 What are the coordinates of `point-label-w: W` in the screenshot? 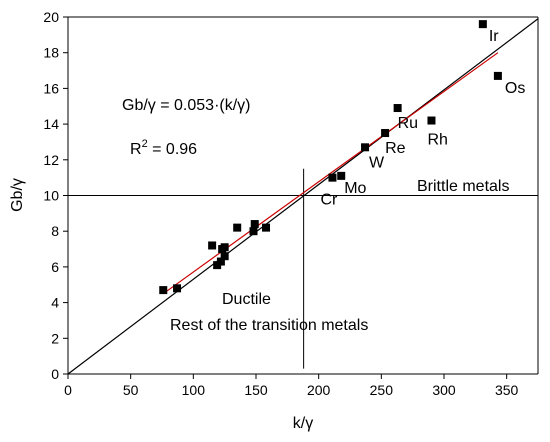 It's located at (377, 162).